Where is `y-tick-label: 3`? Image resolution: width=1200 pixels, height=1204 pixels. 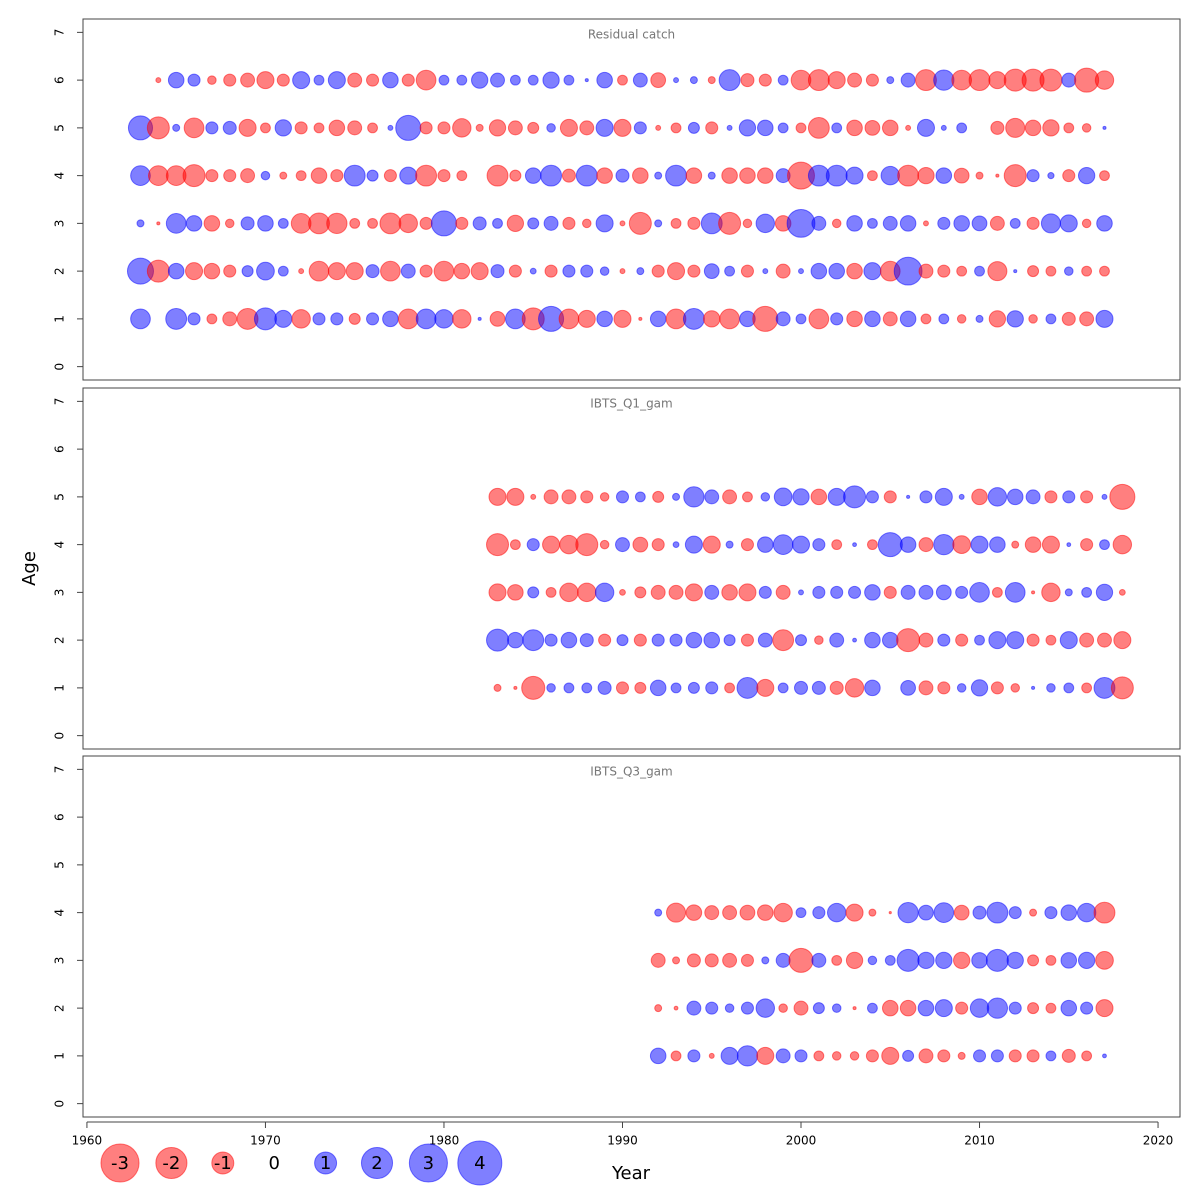 y-tick-label: 3 is located at coordinates (60, 224).